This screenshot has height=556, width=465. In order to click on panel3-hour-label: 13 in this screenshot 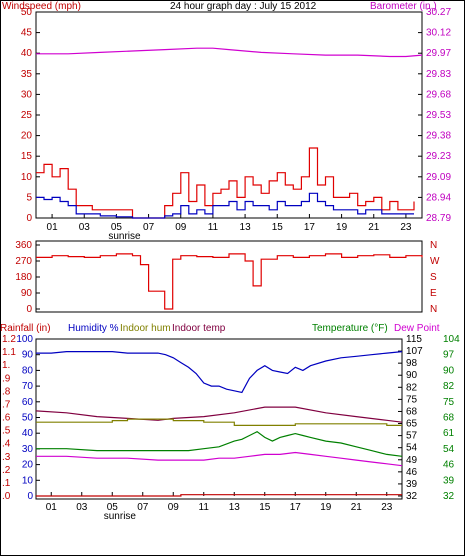, I will do `click(235, 507)`.